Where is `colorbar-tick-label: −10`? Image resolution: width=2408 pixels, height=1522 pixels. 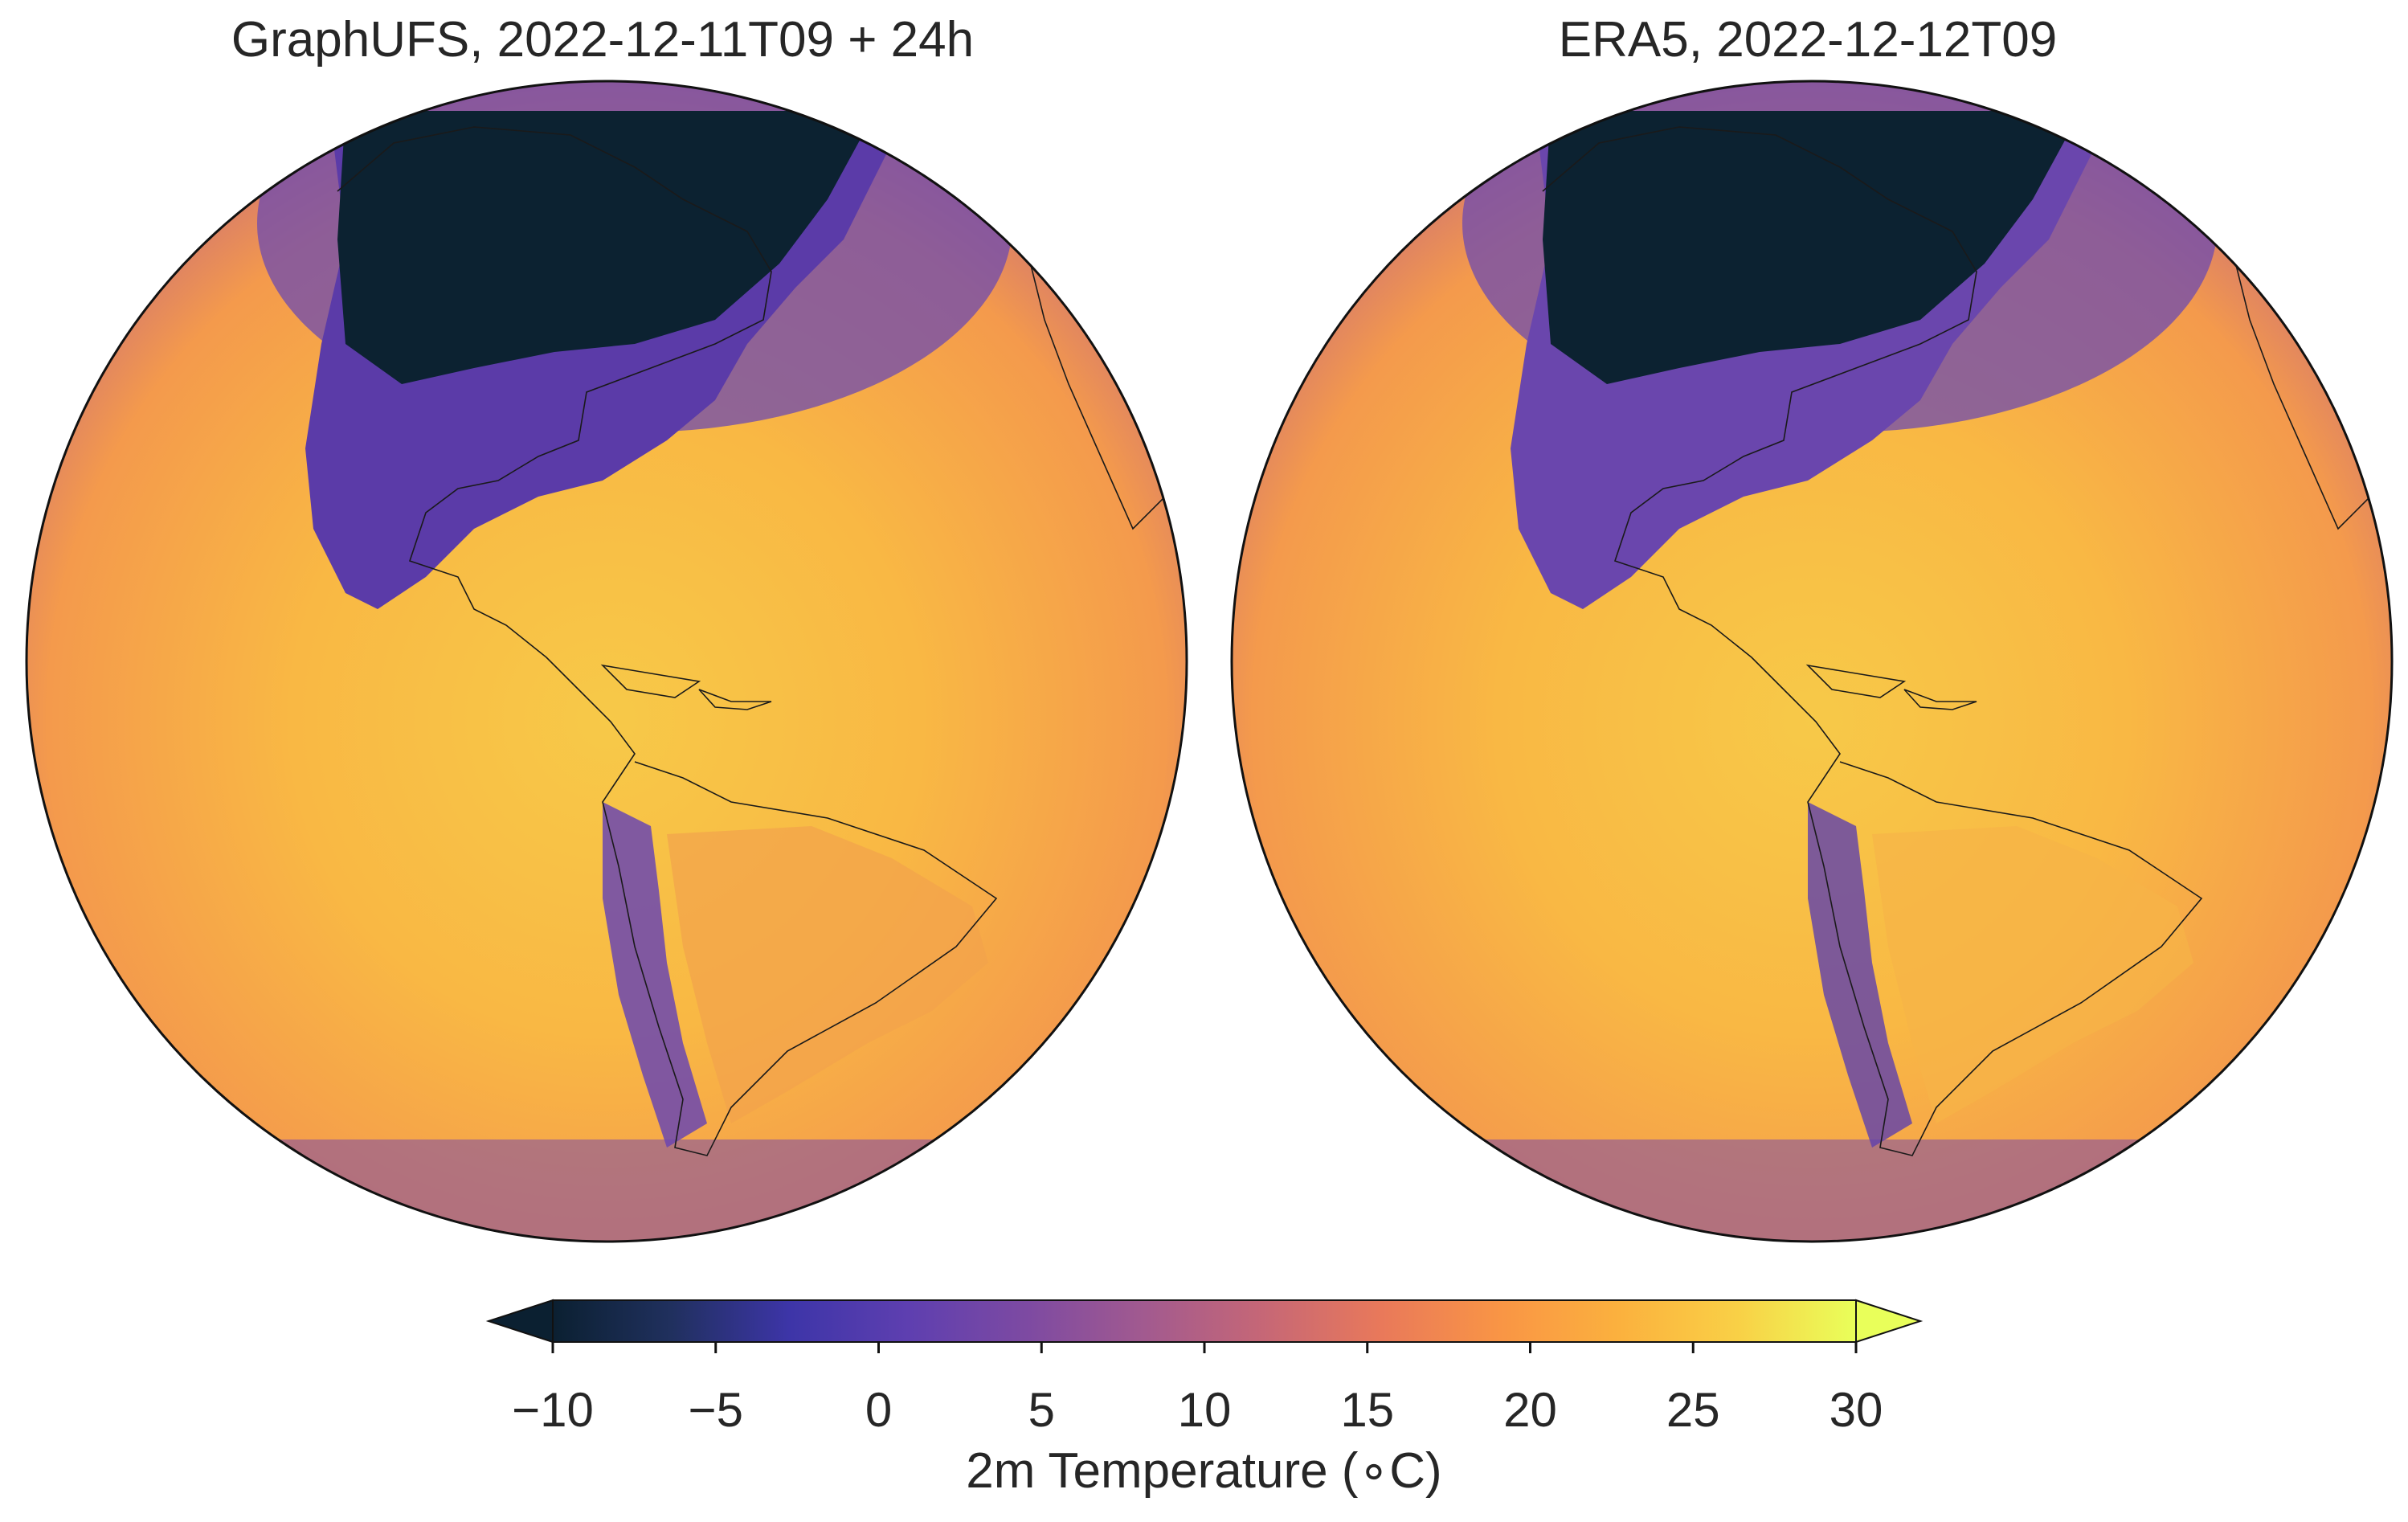 colorbar-tick-label: −10 is located at coordinates (553, 1410).